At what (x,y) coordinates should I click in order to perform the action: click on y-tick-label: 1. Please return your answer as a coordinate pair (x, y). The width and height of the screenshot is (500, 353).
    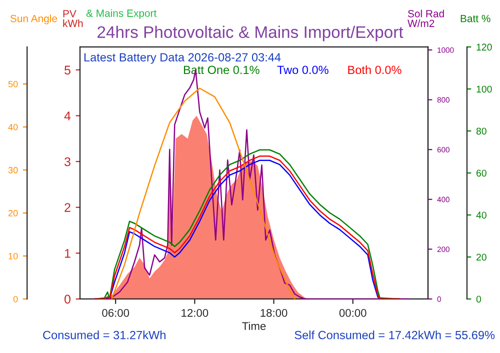
    Looking at the image, I should click on (67, 253).